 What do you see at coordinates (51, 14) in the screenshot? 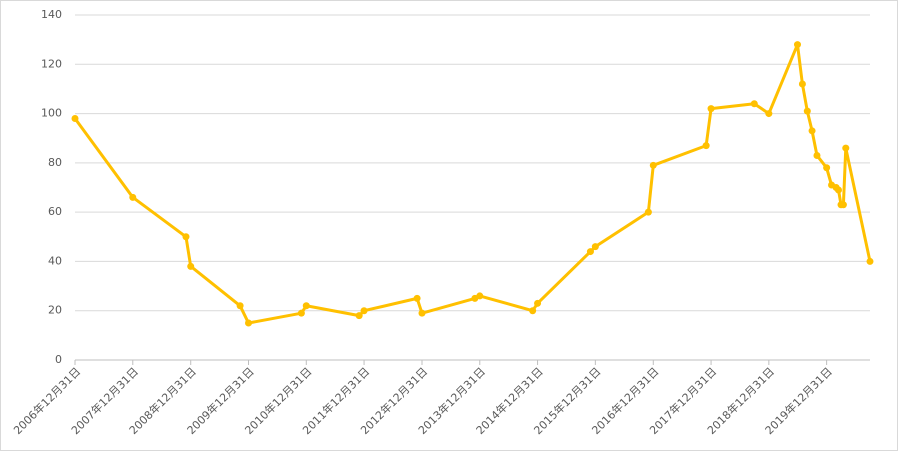
I see `y-tick-label: 140` at bounding box center [51, 14].